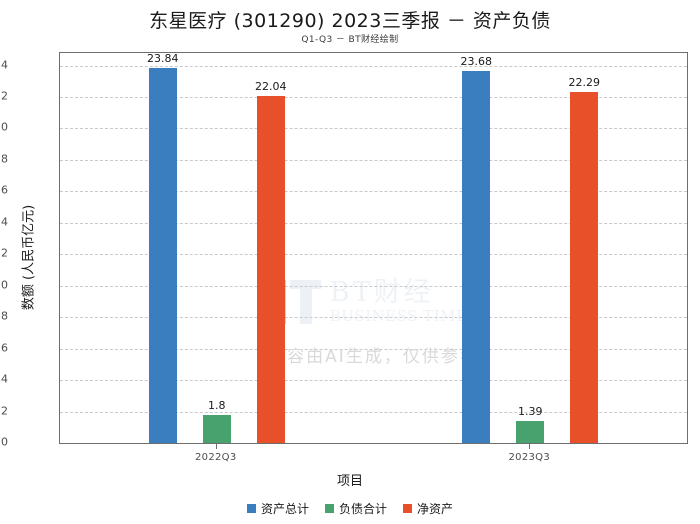 The height and width of the screenshot is (524, 700). Describe the element at coordinates (435, 509) in the screenshot. I see `legend-label: 净资产` at that location.